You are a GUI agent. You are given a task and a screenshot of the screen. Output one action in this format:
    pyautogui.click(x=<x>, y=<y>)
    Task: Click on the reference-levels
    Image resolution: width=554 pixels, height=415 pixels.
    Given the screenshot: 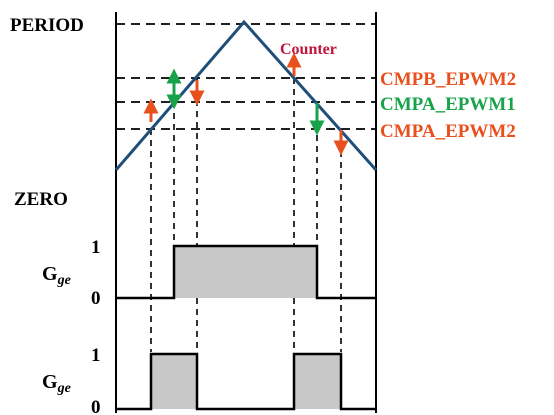 What is the action you would take?
    pyautogui.click(x=246, y=76)
    